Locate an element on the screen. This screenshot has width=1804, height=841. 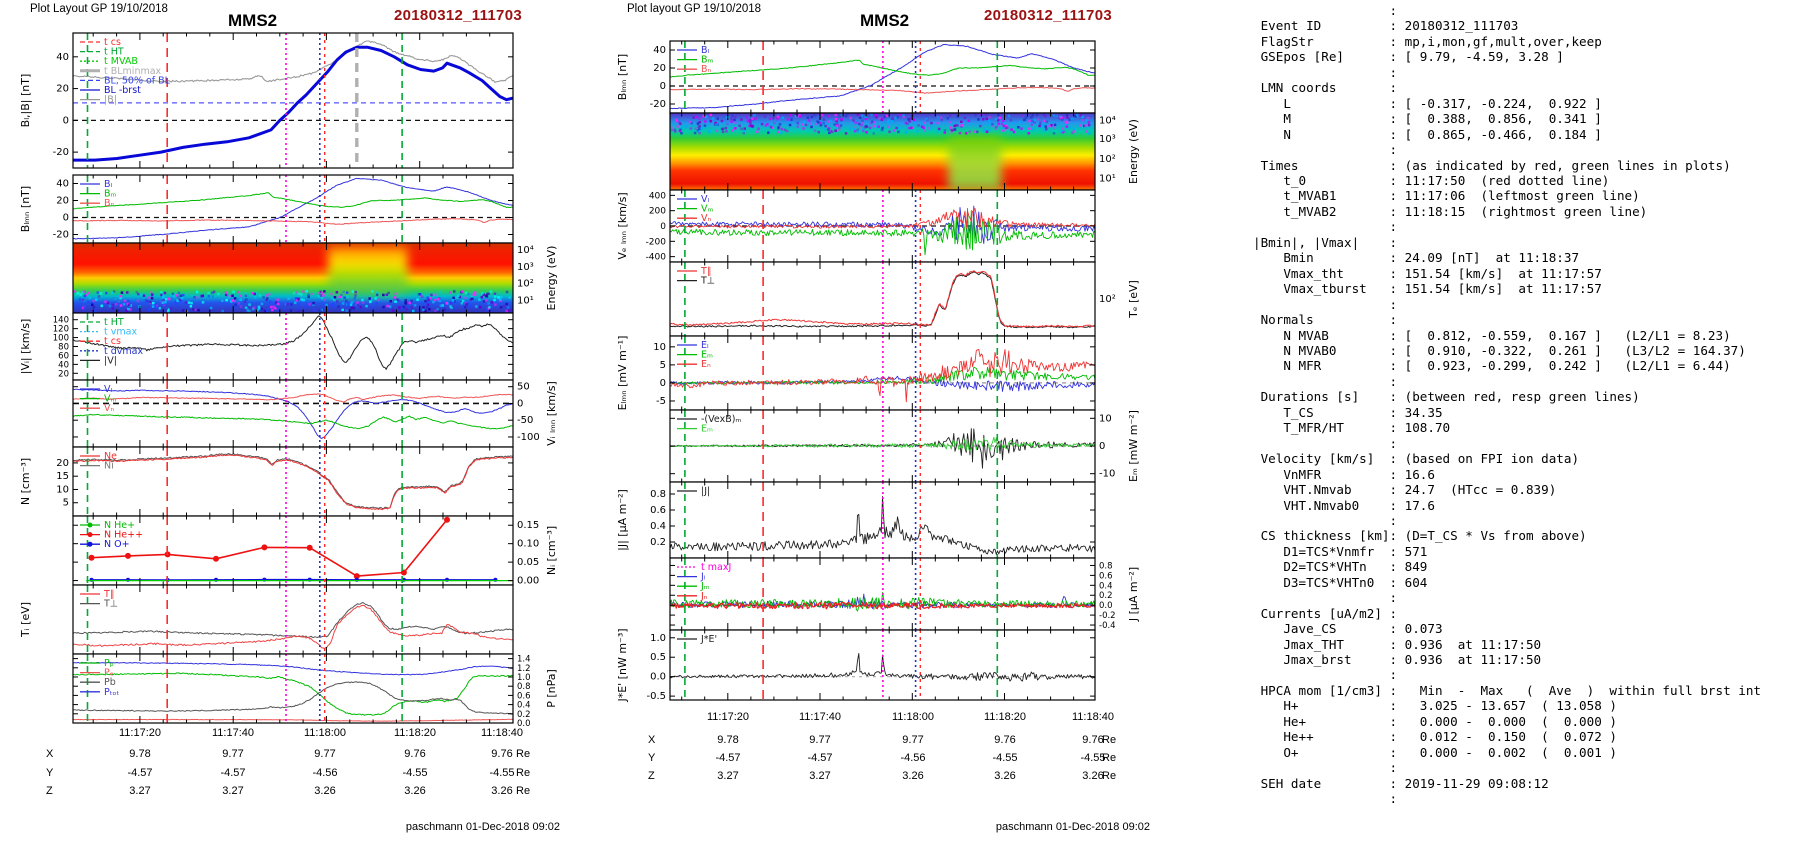
ve-lmn-series-VL is located at coordinates (882, 225).